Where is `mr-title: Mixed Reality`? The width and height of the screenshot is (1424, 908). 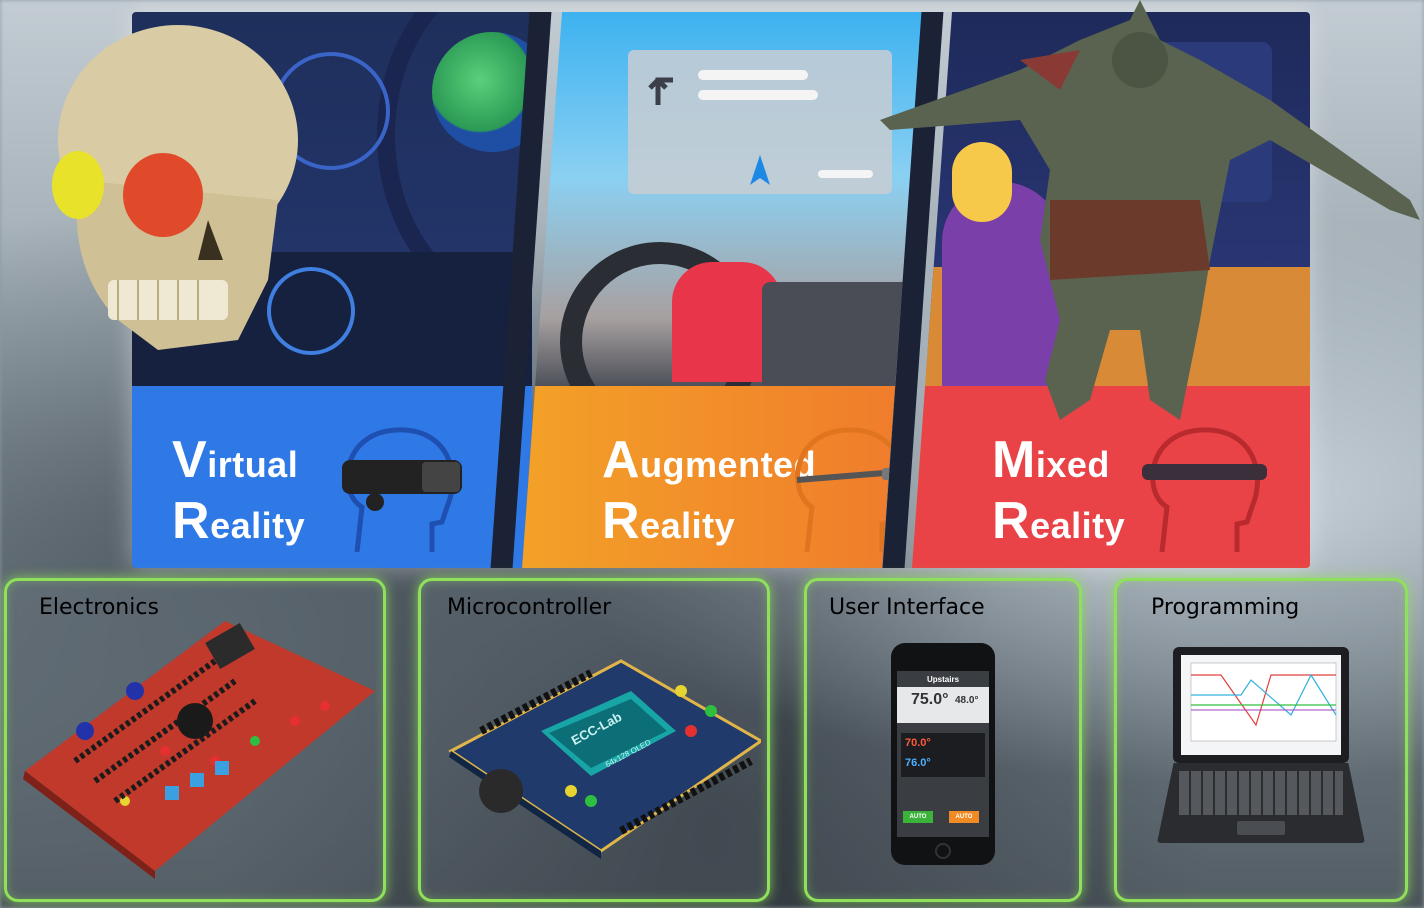 mr-title: Mixed Reality is located at coordinates (1059, 490).